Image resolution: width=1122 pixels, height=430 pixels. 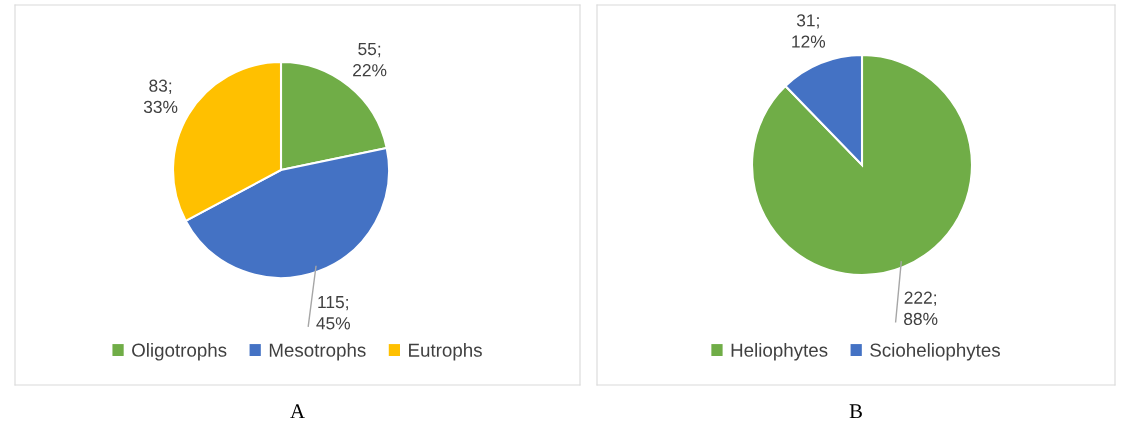 I want to click on data-label: 222; 88%, so click(x=921, y=308).